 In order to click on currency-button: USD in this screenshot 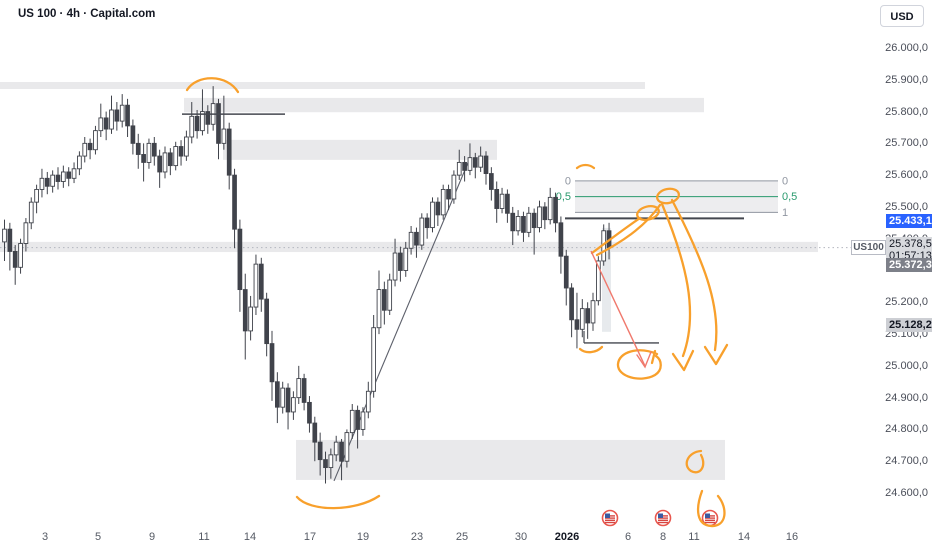, I will do `click(902, 16)`.